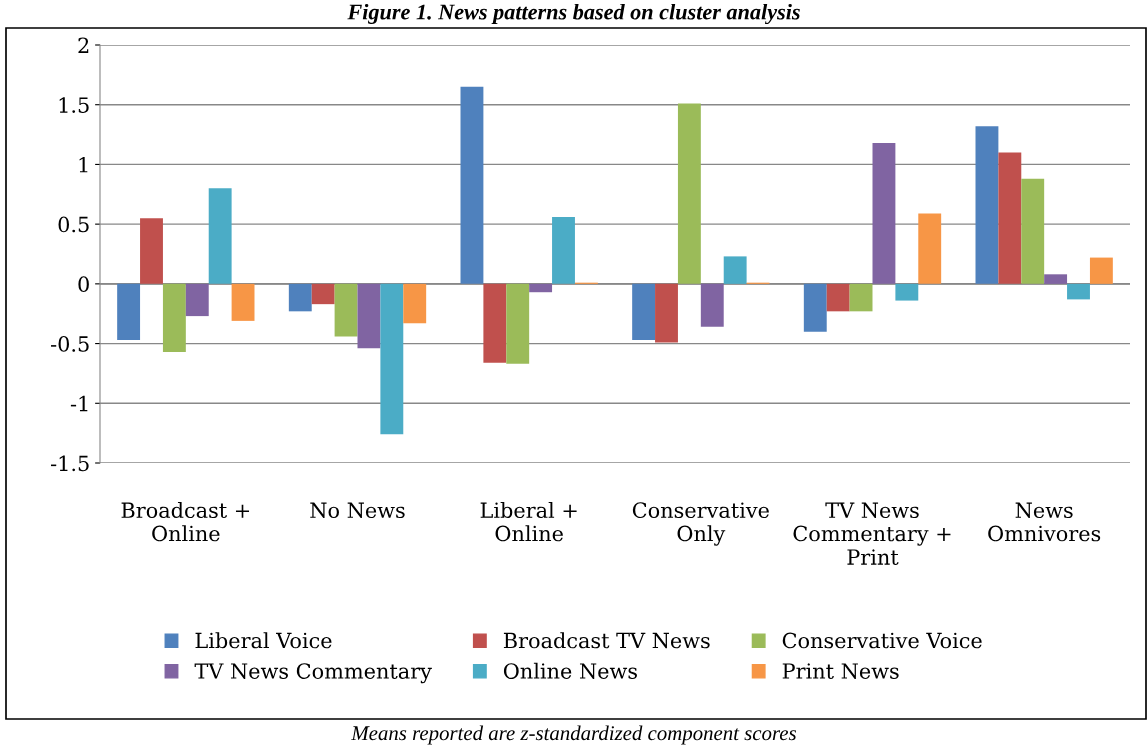  I want to click on y-tick-label: 0, so click(83, 284).